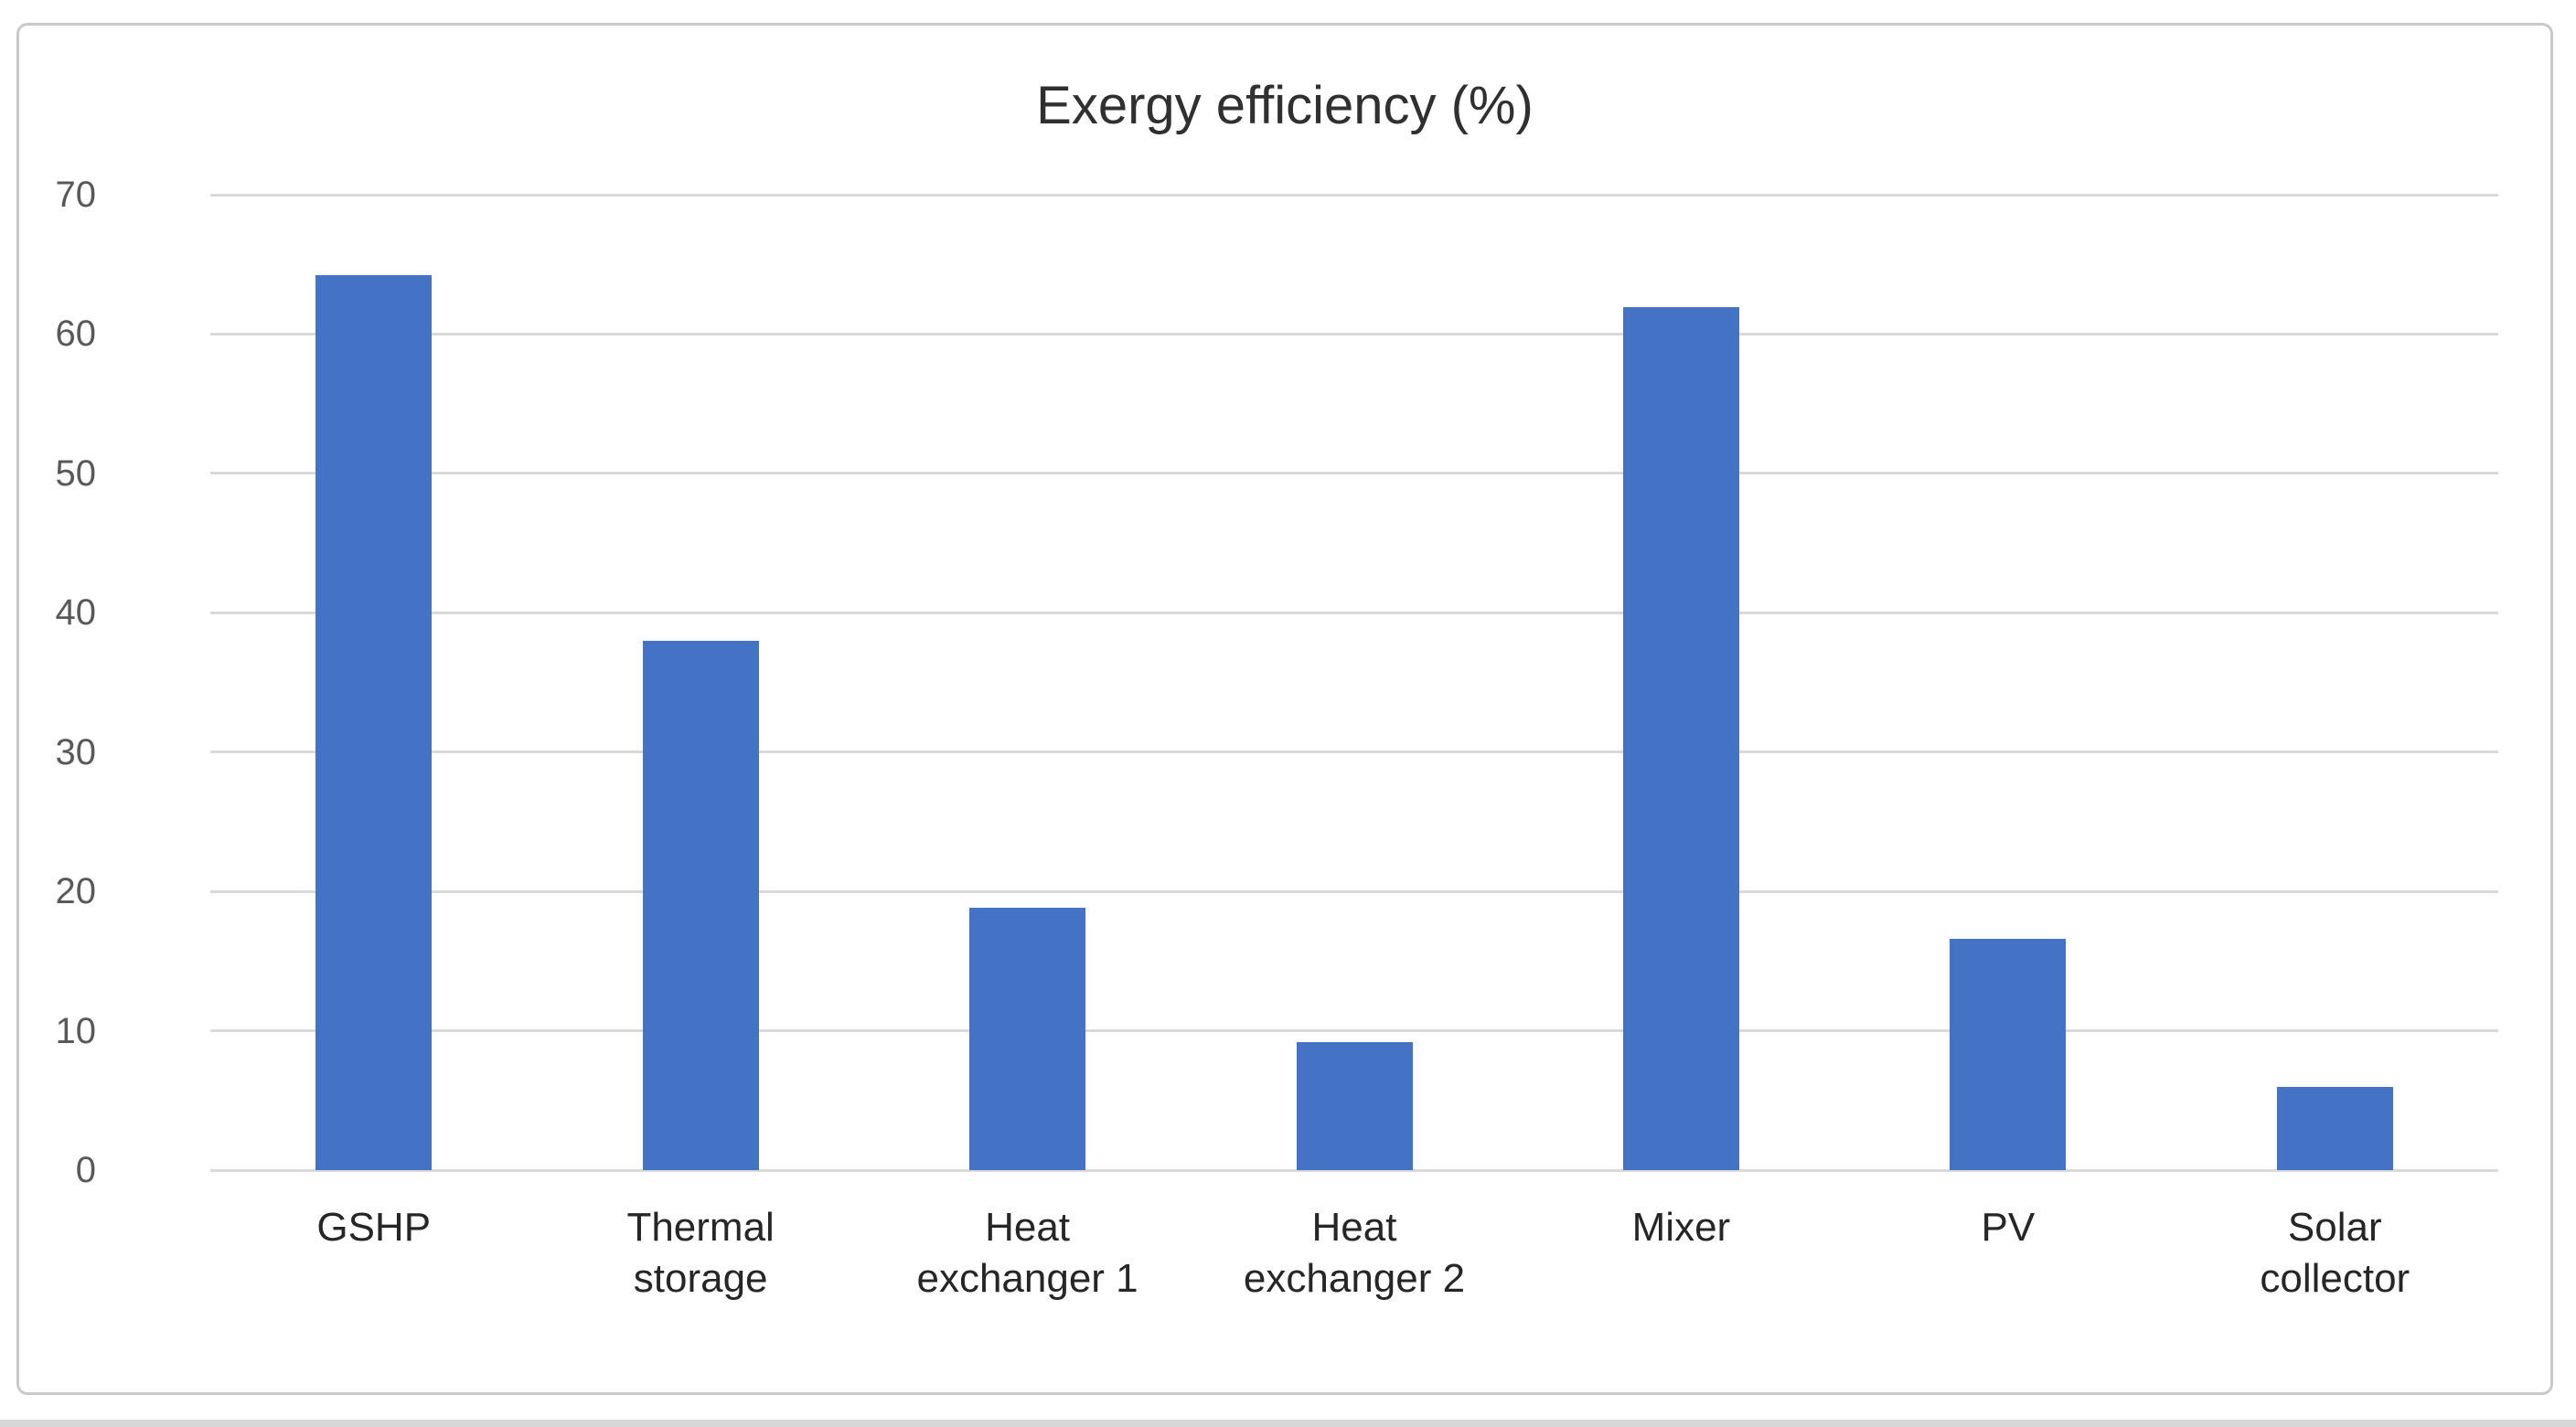 The image size is (2576, 1427). Describe the element at coordinates (76, 613) in the screenshot. I see `y-tick-label-40: 40` at that location.